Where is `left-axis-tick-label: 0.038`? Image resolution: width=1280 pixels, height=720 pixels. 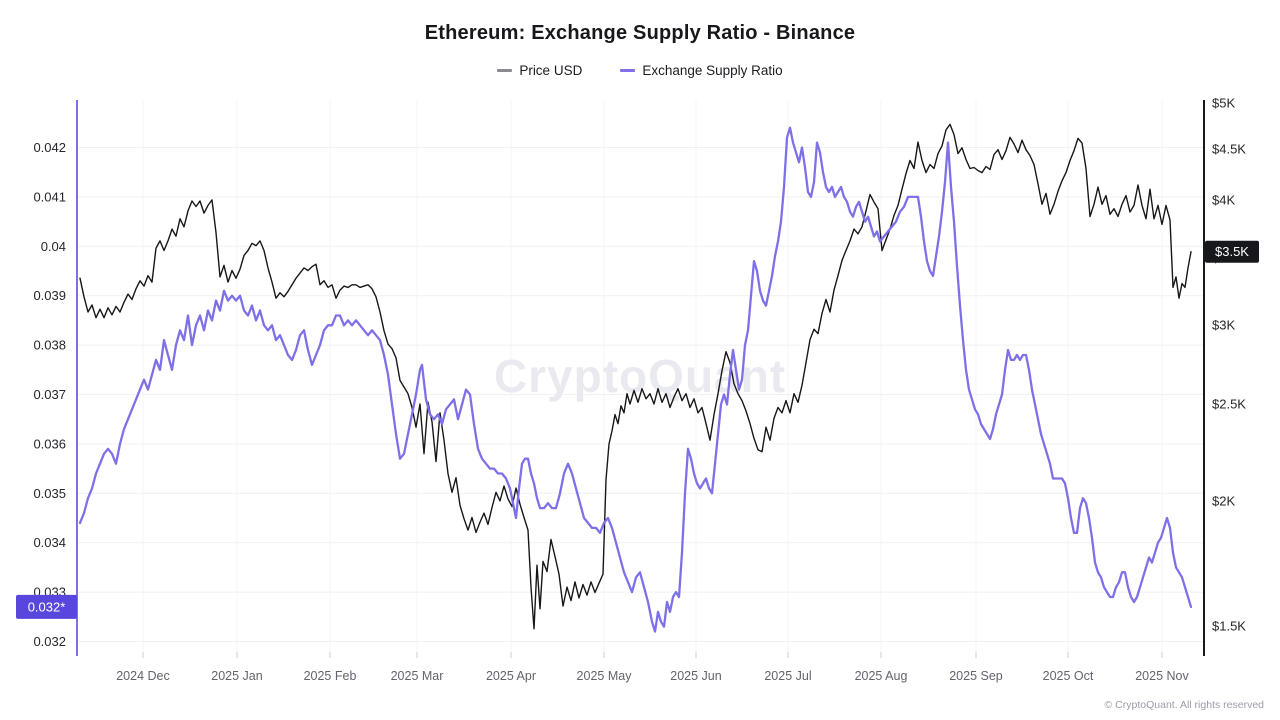 left-axis-tick-label: 0.038 is located at coordinates (49, 345).